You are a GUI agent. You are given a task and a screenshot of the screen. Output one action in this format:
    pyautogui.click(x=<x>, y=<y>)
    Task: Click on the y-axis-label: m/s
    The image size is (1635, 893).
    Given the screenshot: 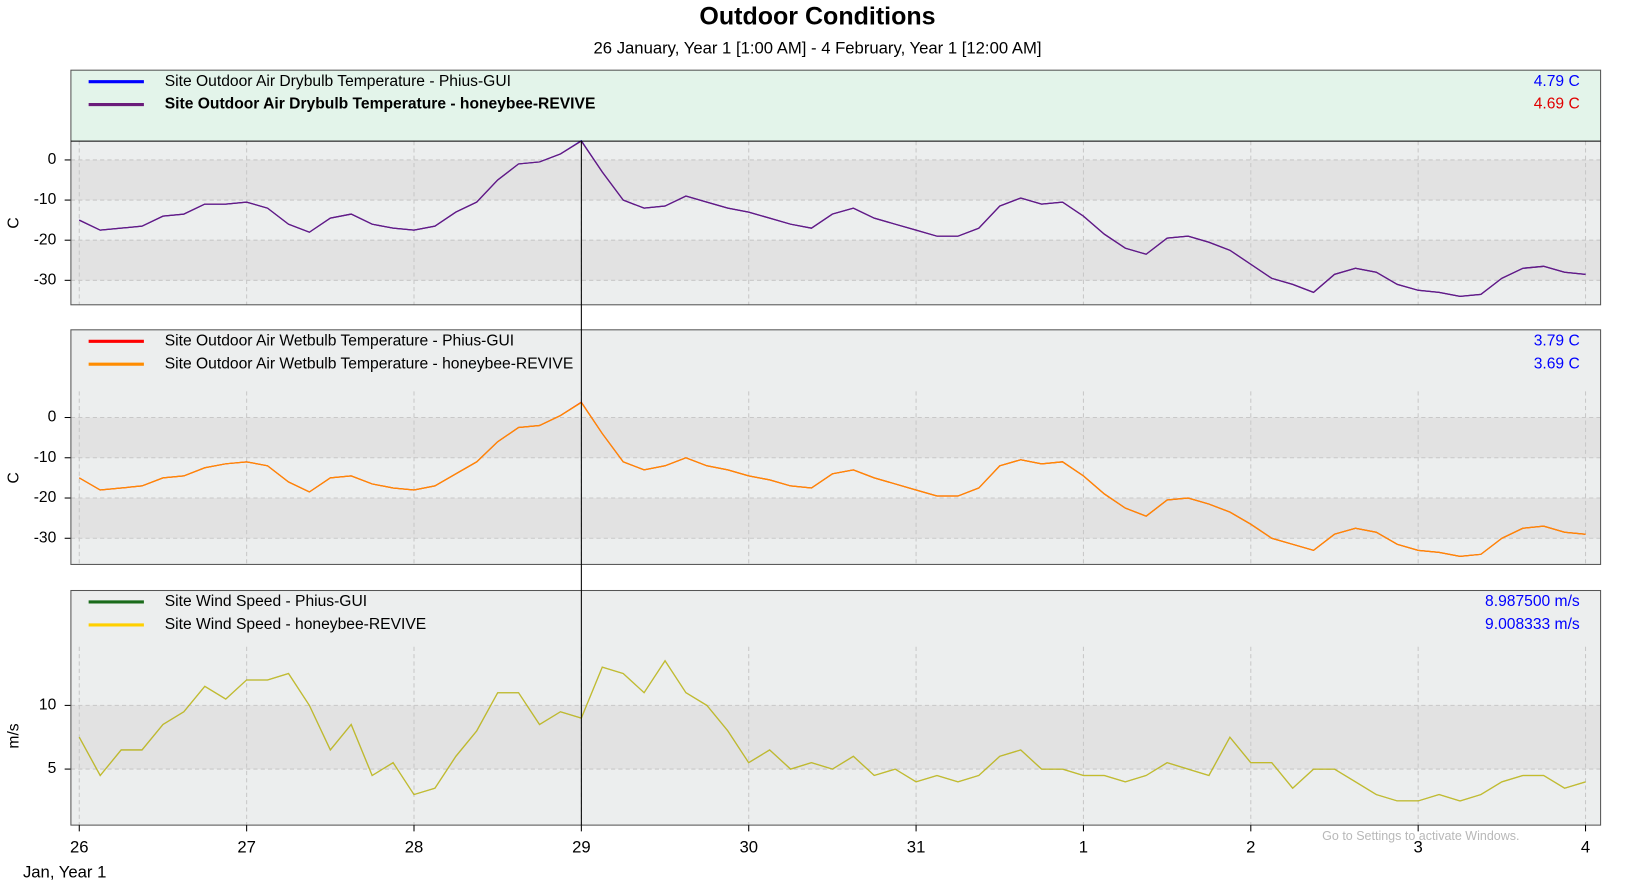 What is the action you would take?
    pyautogui.click(x=14, y=735)
    